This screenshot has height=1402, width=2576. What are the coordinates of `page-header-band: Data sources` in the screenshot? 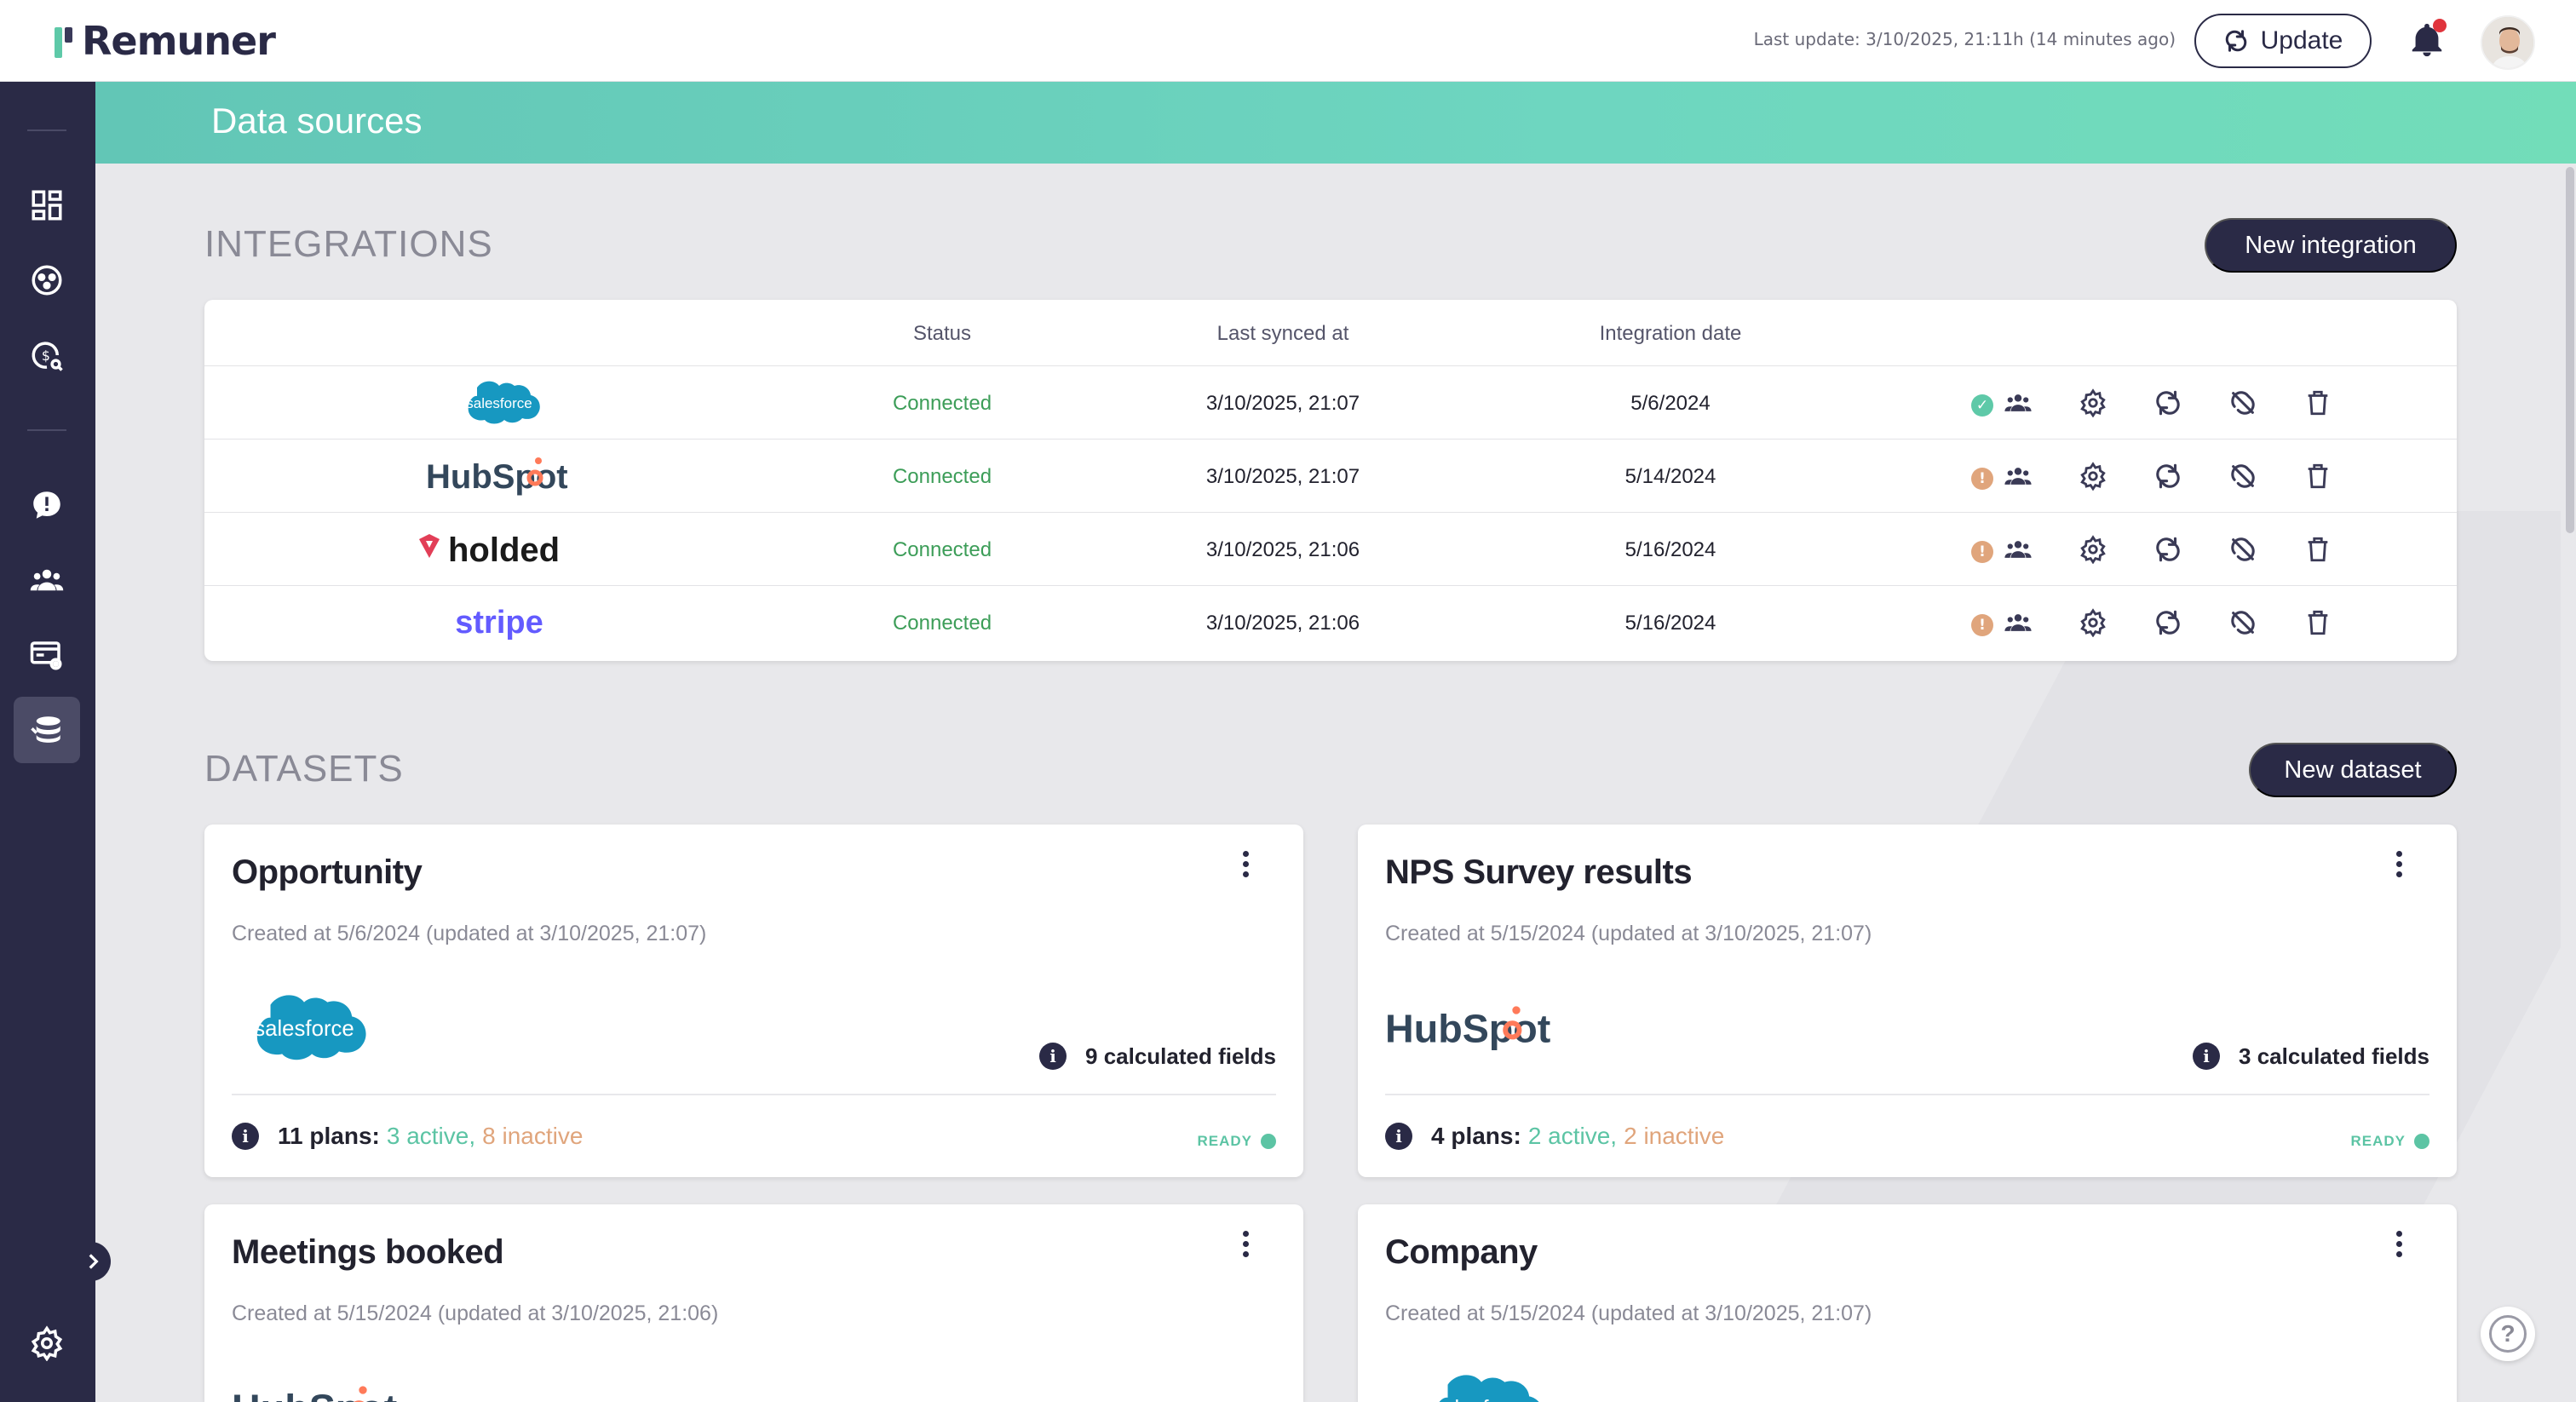 It's located at (1335, 123).